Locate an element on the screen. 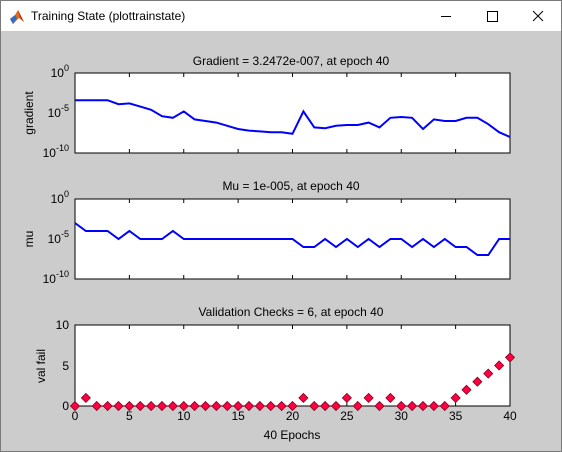 This screenshot has height=452, width=562. ytick-label: 10 is located at coordinates (63, 325).